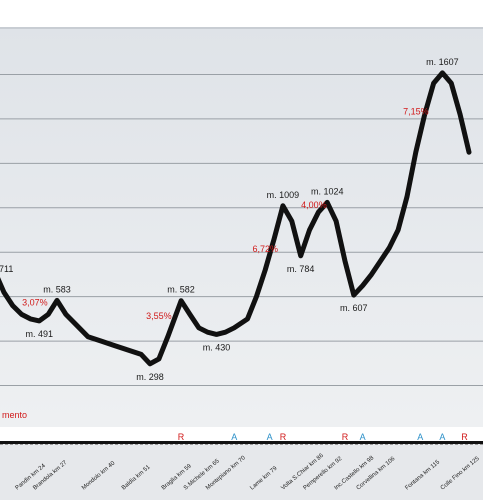 The width and height of the screenshot is (483, 500). I want to click on elevation-label: 711, so click(6, 269).